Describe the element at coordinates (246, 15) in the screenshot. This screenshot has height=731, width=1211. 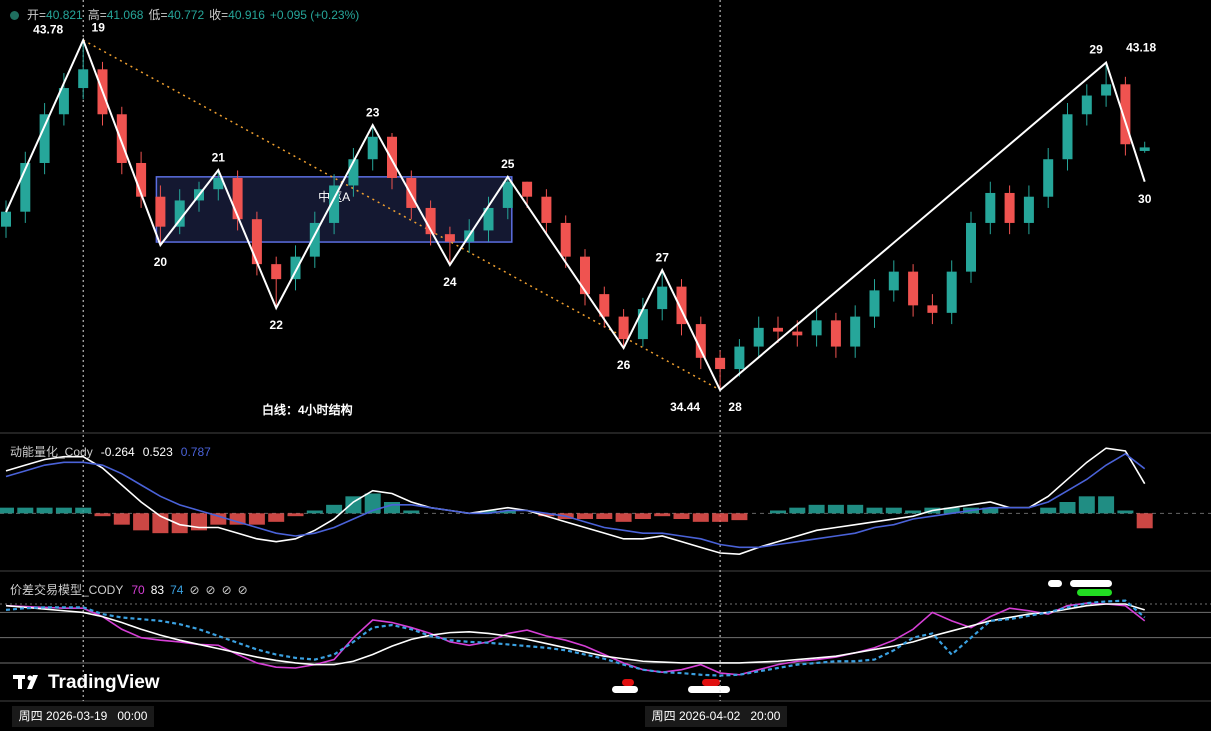
I see `ohlc-value: 40.916` at that location.